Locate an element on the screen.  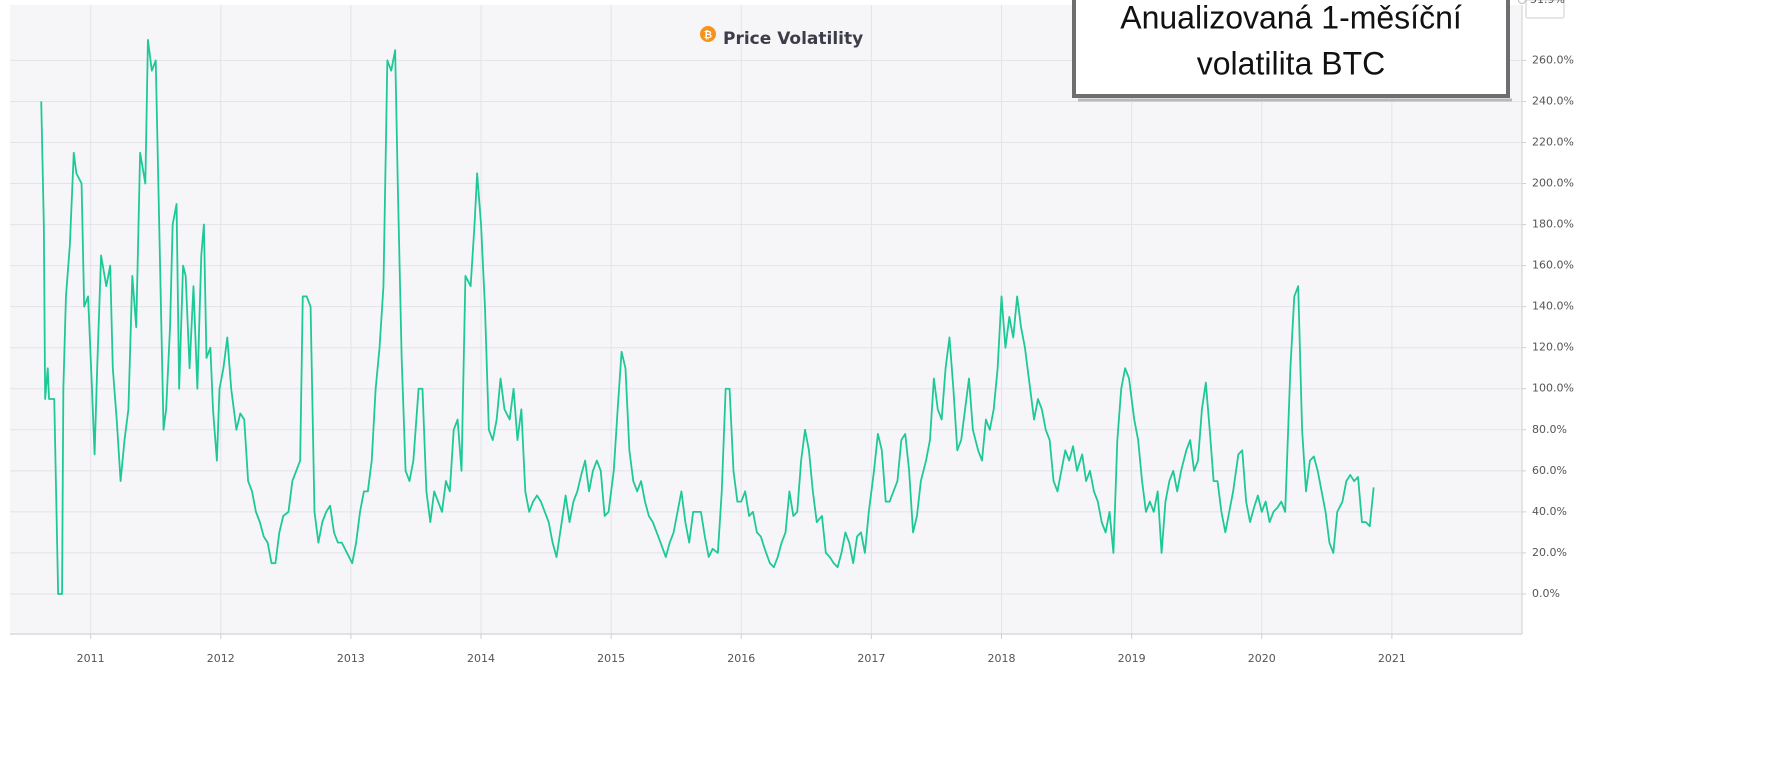
last-value-marker is located at coordinates (1522, 2).